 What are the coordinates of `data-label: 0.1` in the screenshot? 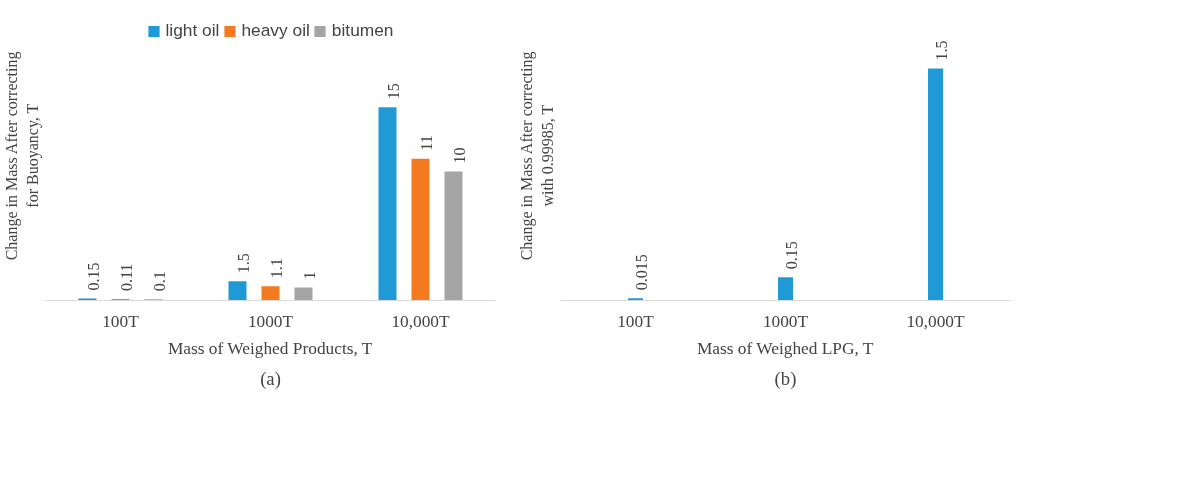 It's located at (159, 281).